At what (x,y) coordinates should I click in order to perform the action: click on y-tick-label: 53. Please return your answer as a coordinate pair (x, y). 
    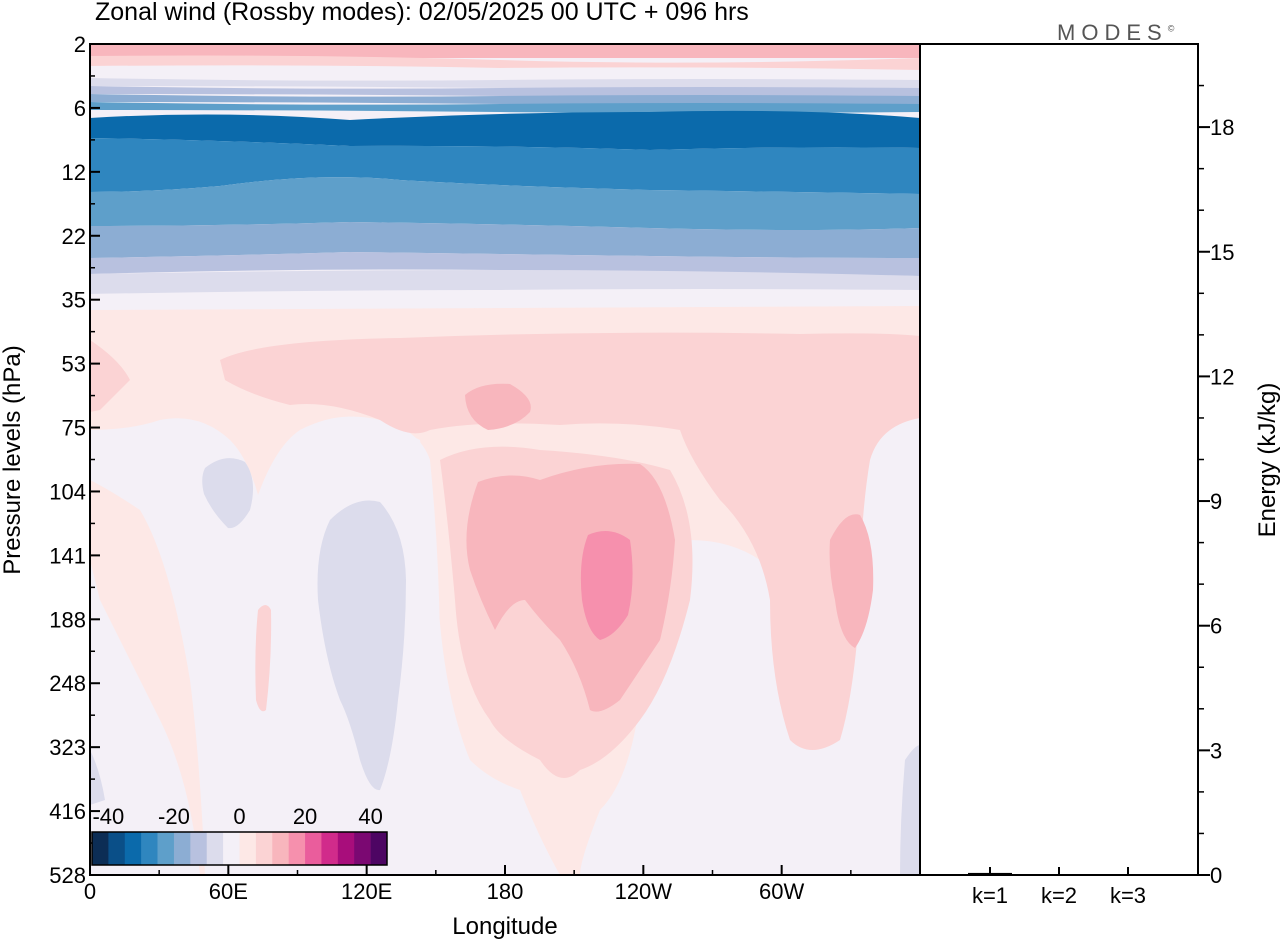
    Looking at the image, I should click on (74, 364).